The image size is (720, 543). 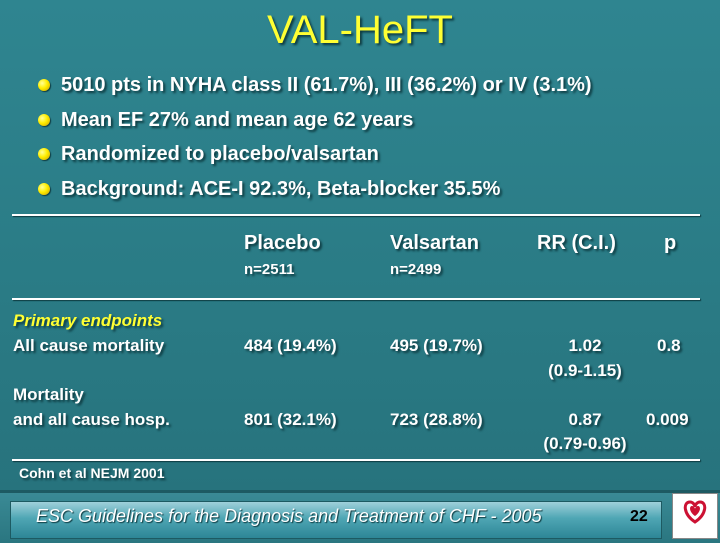 What do you see at coordinates (585, 419) in the screenshot?
I see `cell-rr: 0.87` at bounding box center [585, 419].